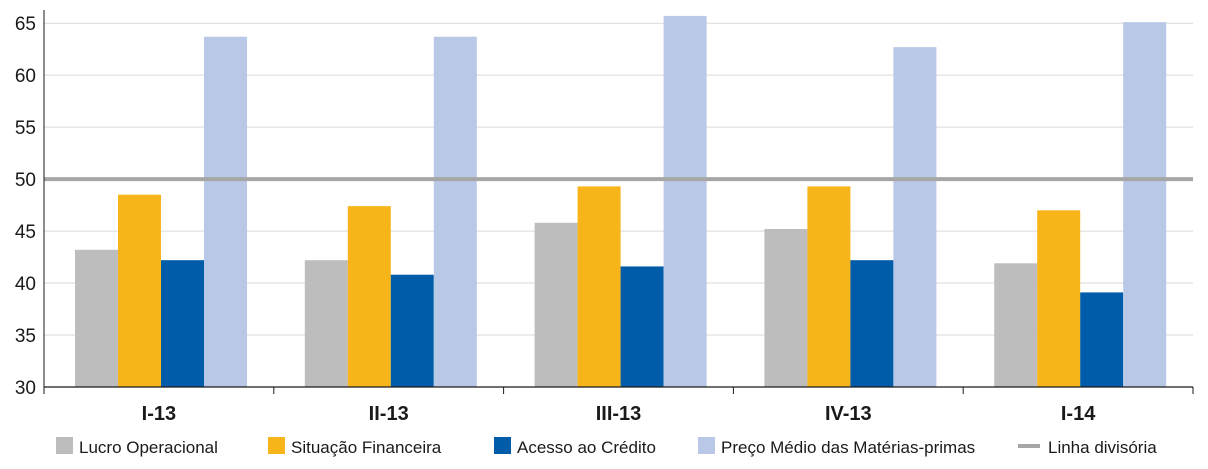  Describe the element at coordinates (1078, 414) in the screenshot. I see `x-tick-label: I-14` at that location.